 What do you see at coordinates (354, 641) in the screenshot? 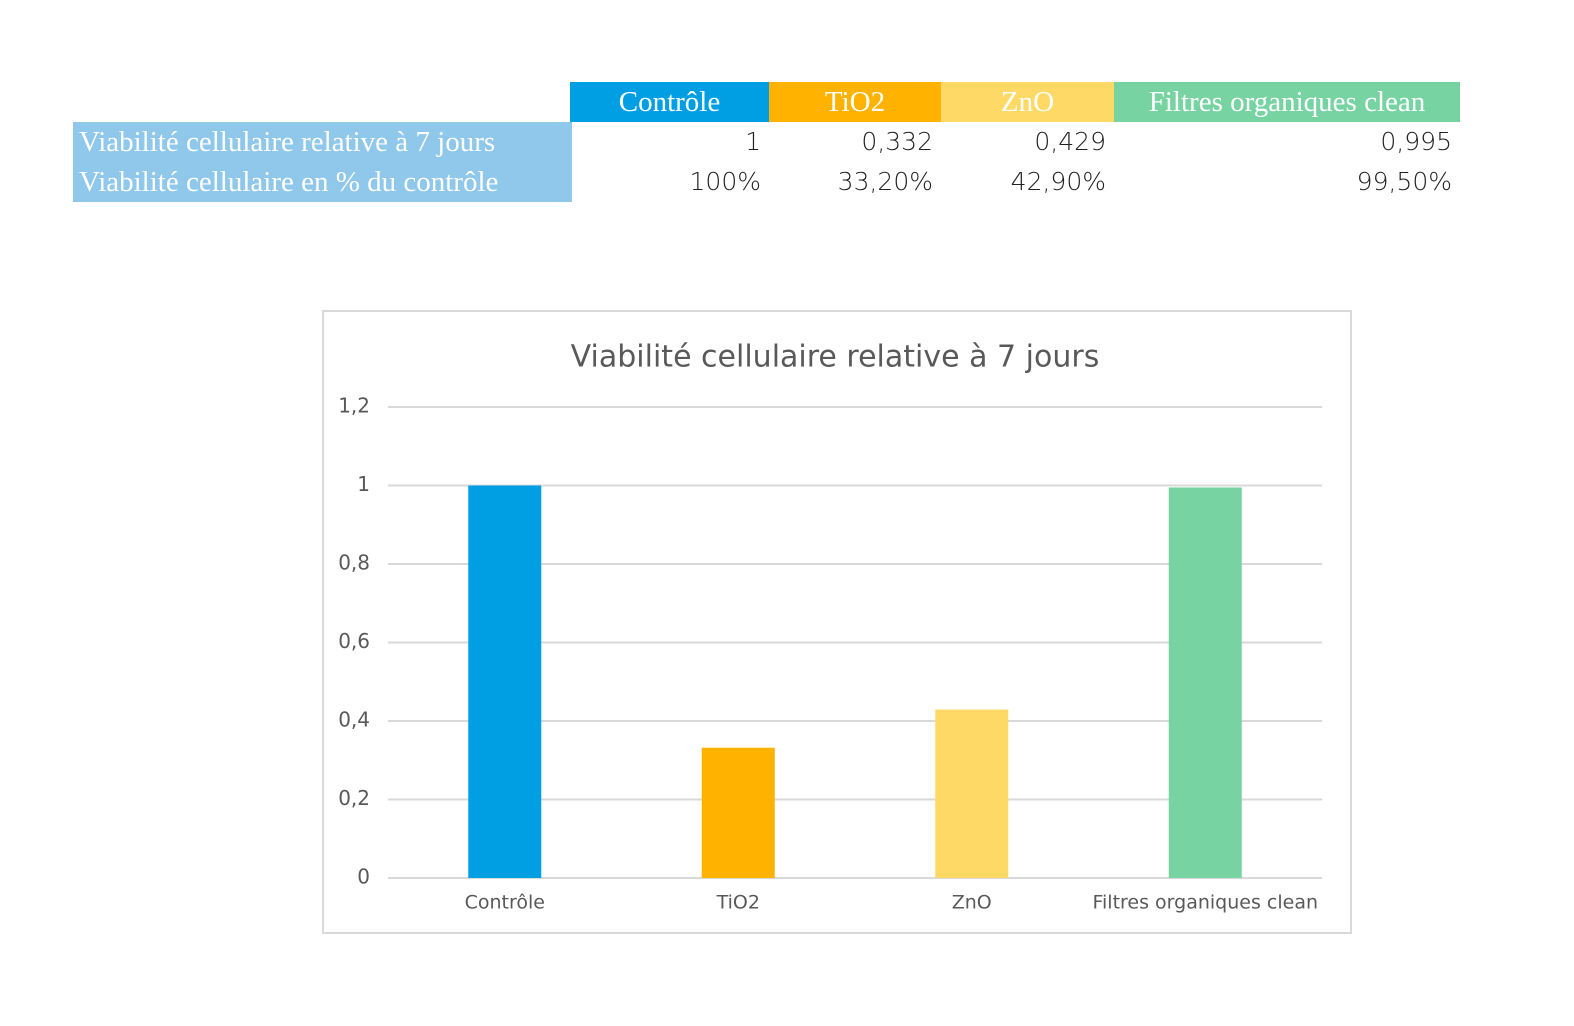
I see `y-tick-label: 0,6` at bounding box center [354, 641].